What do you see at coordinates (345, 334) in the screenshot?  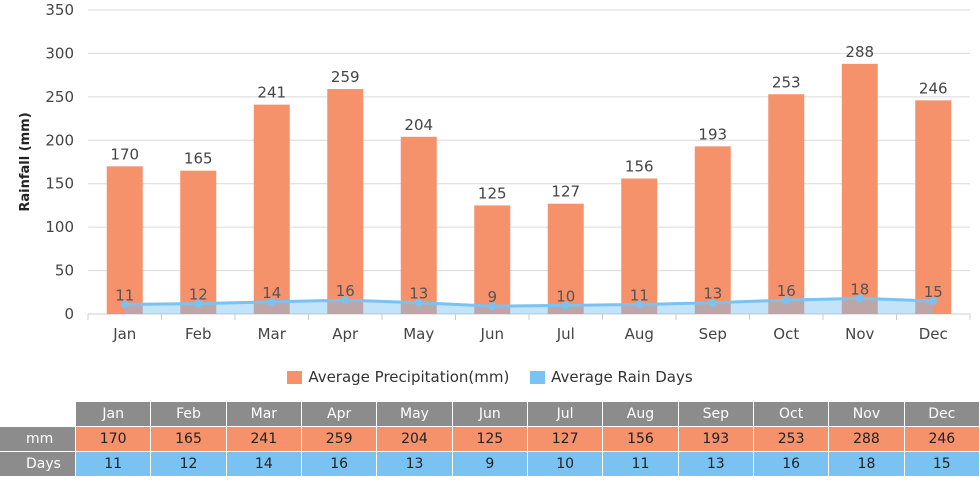 I see `x-tick-label: Apr` at bounding box center [345, 334].